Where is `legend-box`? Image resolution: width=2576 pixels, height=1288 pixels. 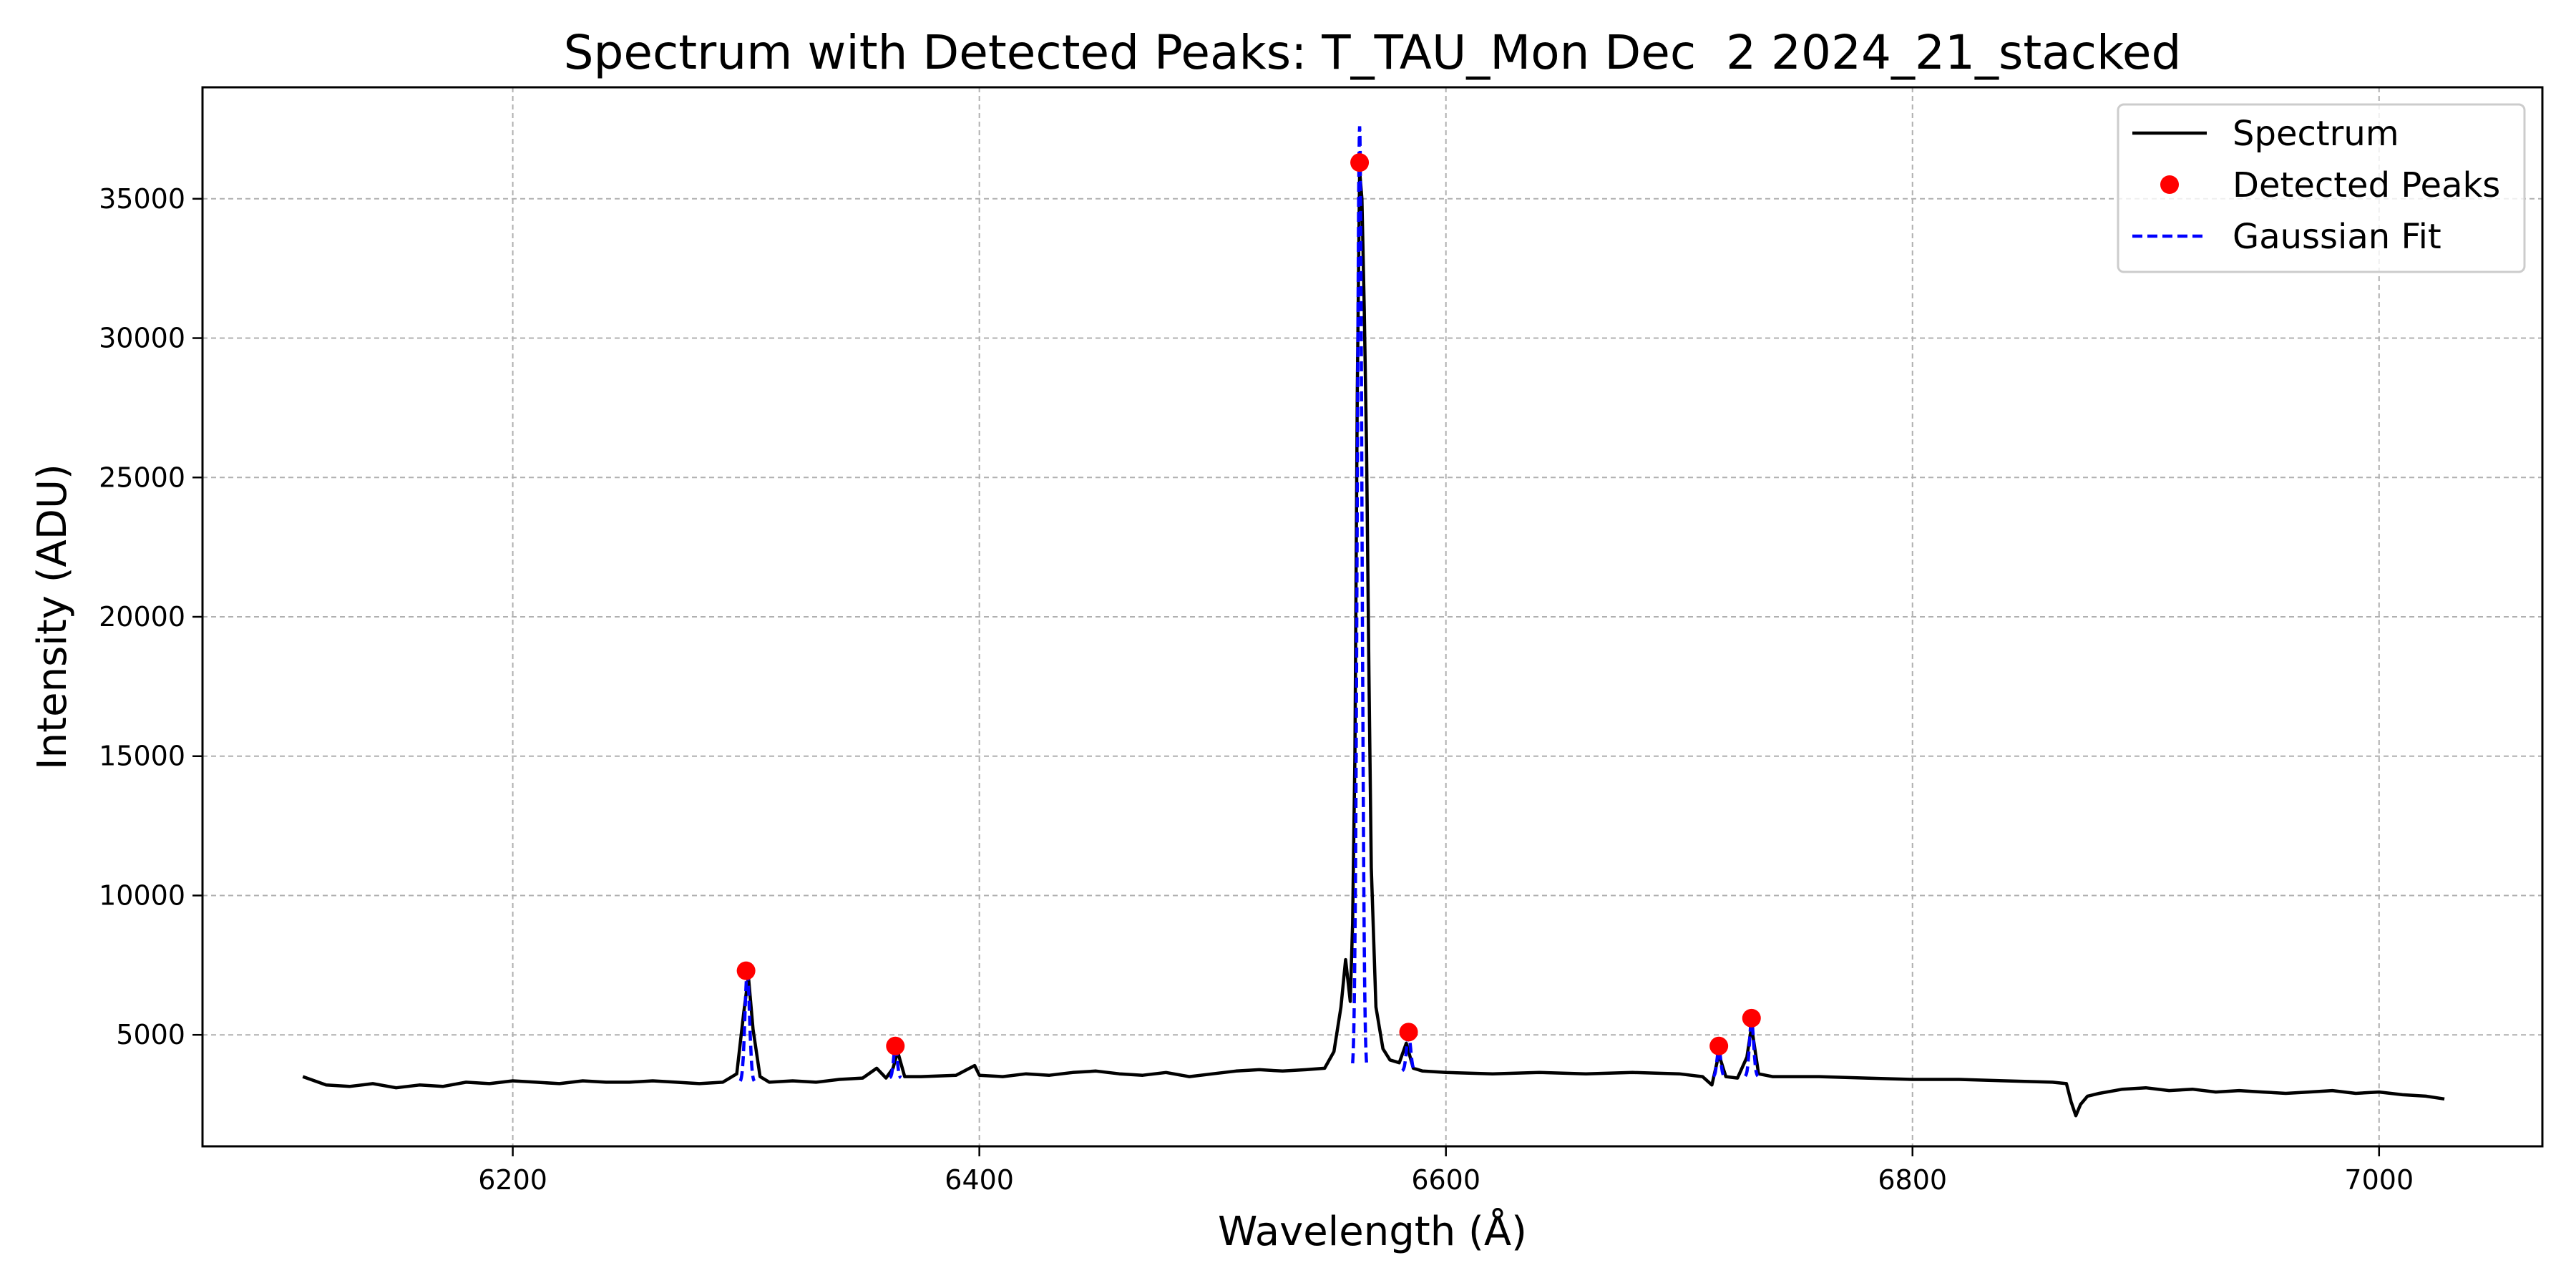 legend-box is located at coordinates (2321, 188).